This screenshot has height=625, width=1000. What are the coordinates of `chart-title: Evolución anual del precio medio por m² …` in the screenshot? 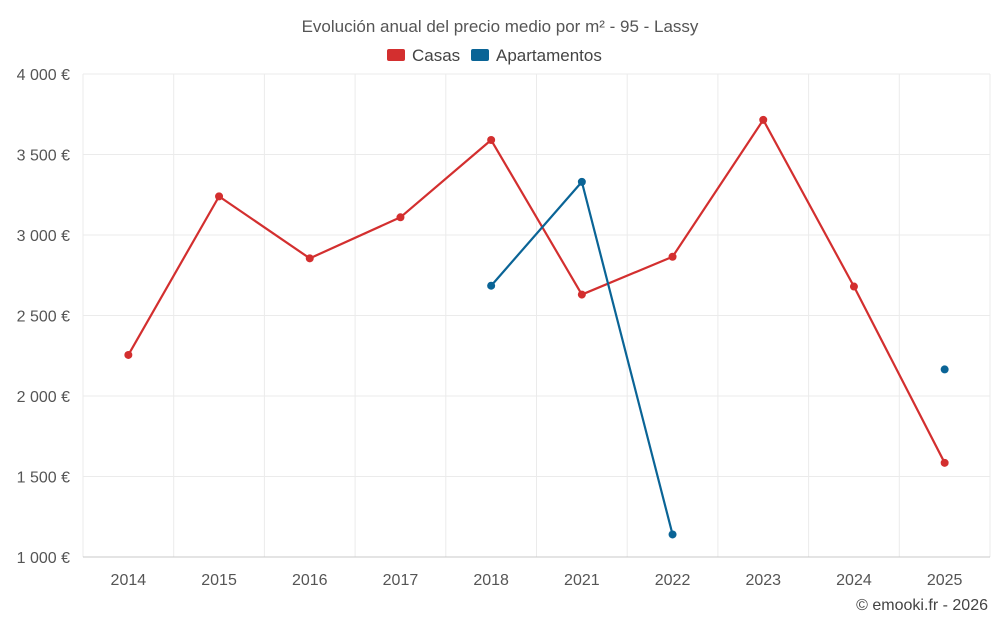 It's located at (500, 26).